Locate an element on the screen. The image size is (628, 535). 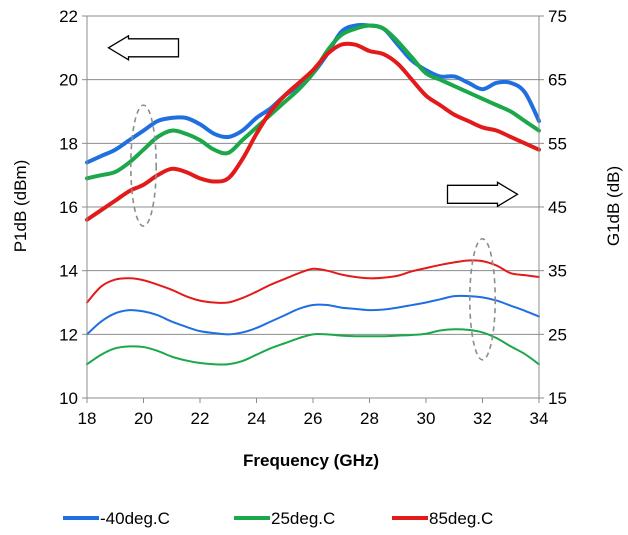
y-left-tick-label-14: 14 is located at coordinates (68, 271).